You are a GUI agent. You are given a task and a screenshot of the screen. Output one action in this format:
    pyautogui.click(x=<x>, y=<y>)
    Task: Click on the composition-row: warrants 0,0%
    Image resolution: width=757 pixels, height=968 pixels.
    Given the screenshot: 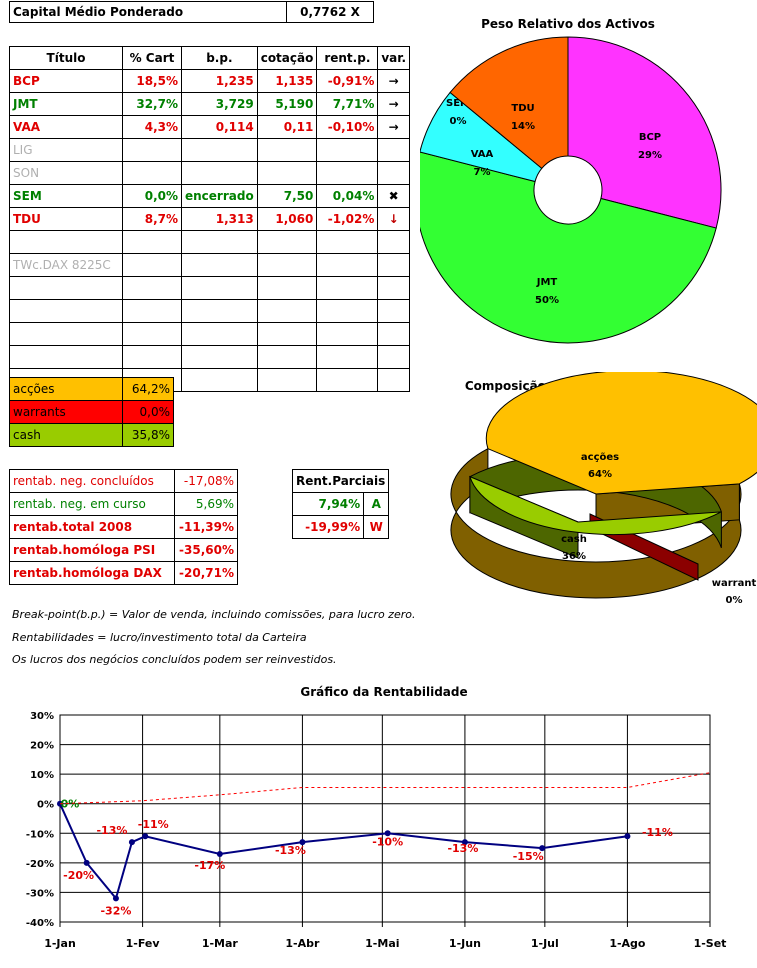 What is the action you would take?
    pyautogui.click(x=91, y=412)
    